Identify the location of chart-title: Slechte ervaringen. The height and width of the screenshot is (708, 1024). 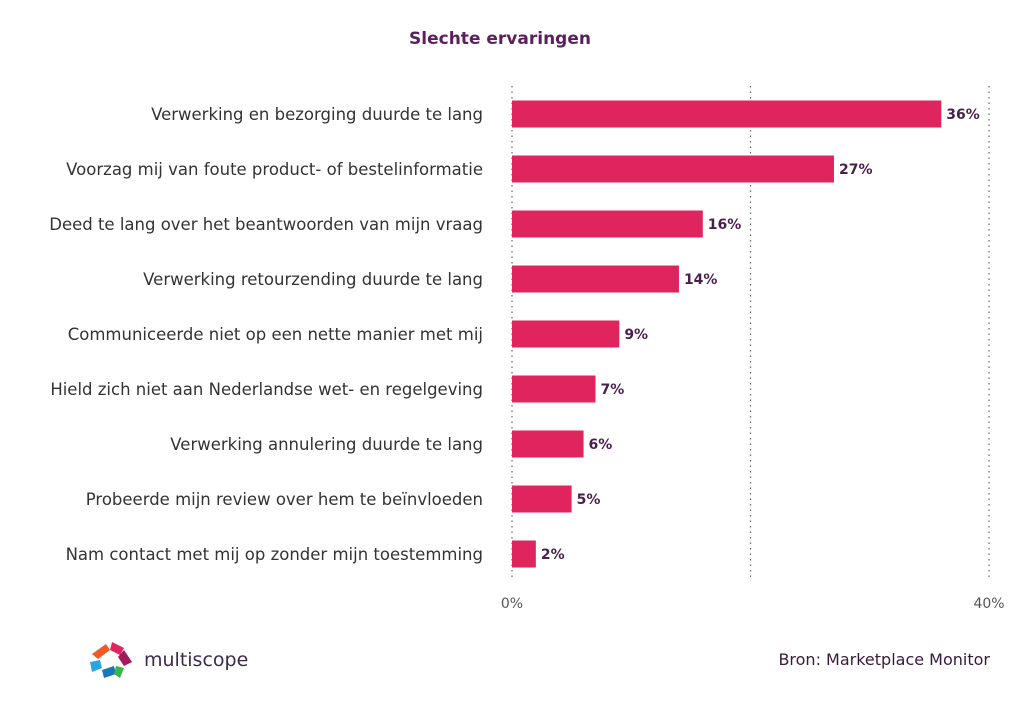
(500, 39).